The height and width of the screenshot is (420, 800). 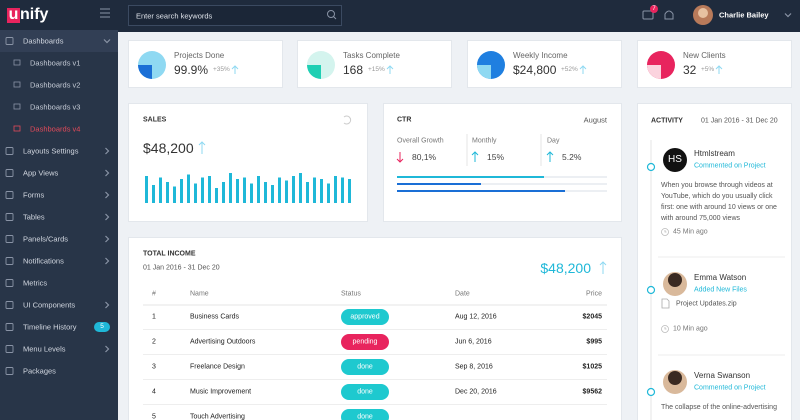 What do you see at coordinates (473, 342) in the screenshot?
I see `cell-date: Jun 6, 2016` at bounding box center [473, 342].